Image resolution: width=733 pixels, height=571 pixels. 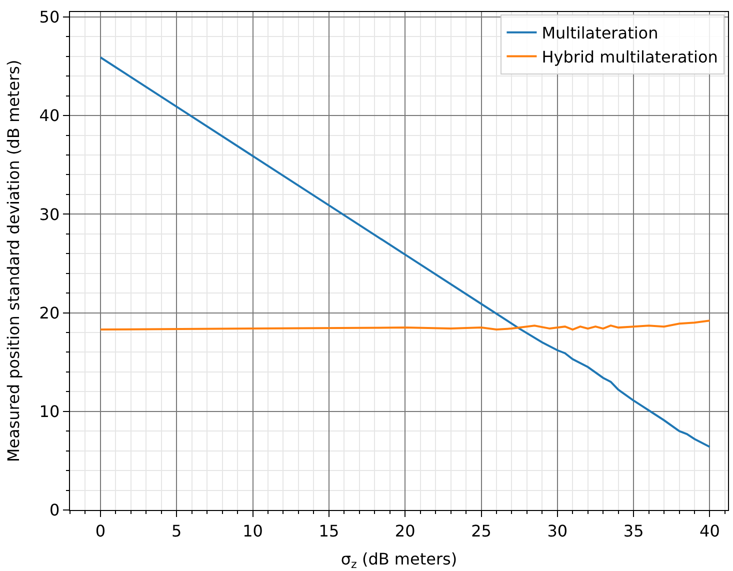 What do you see at coordinates (49, 17) in the screenshot?
I see `y-tick-label: 50` at bounding box center [49, 17].